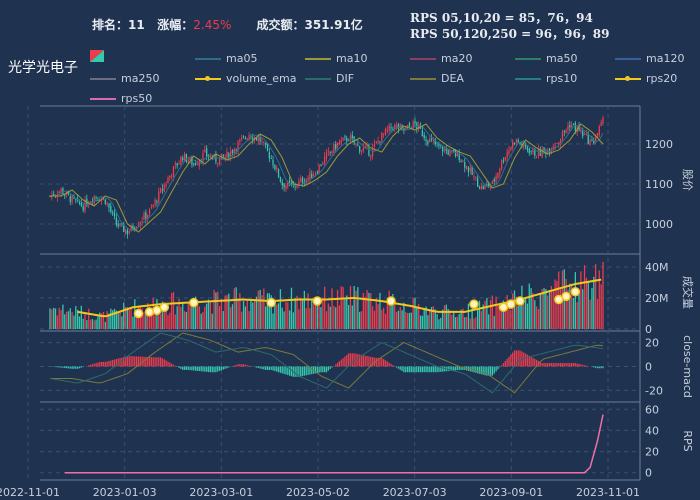 This screenshot has height=500, width=700. I want to click on legend-item-rps20: rps20, so click(646, 78).